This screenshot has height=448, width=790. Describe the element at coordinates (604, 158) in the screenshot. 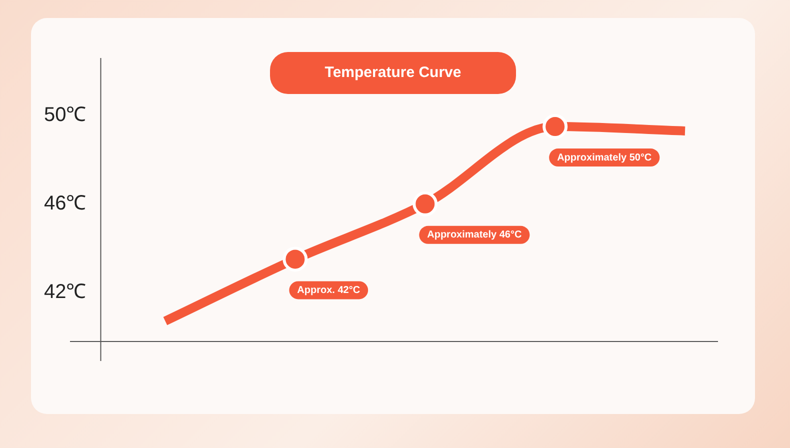

I see `annotation: Approximately 50°C` at that location.